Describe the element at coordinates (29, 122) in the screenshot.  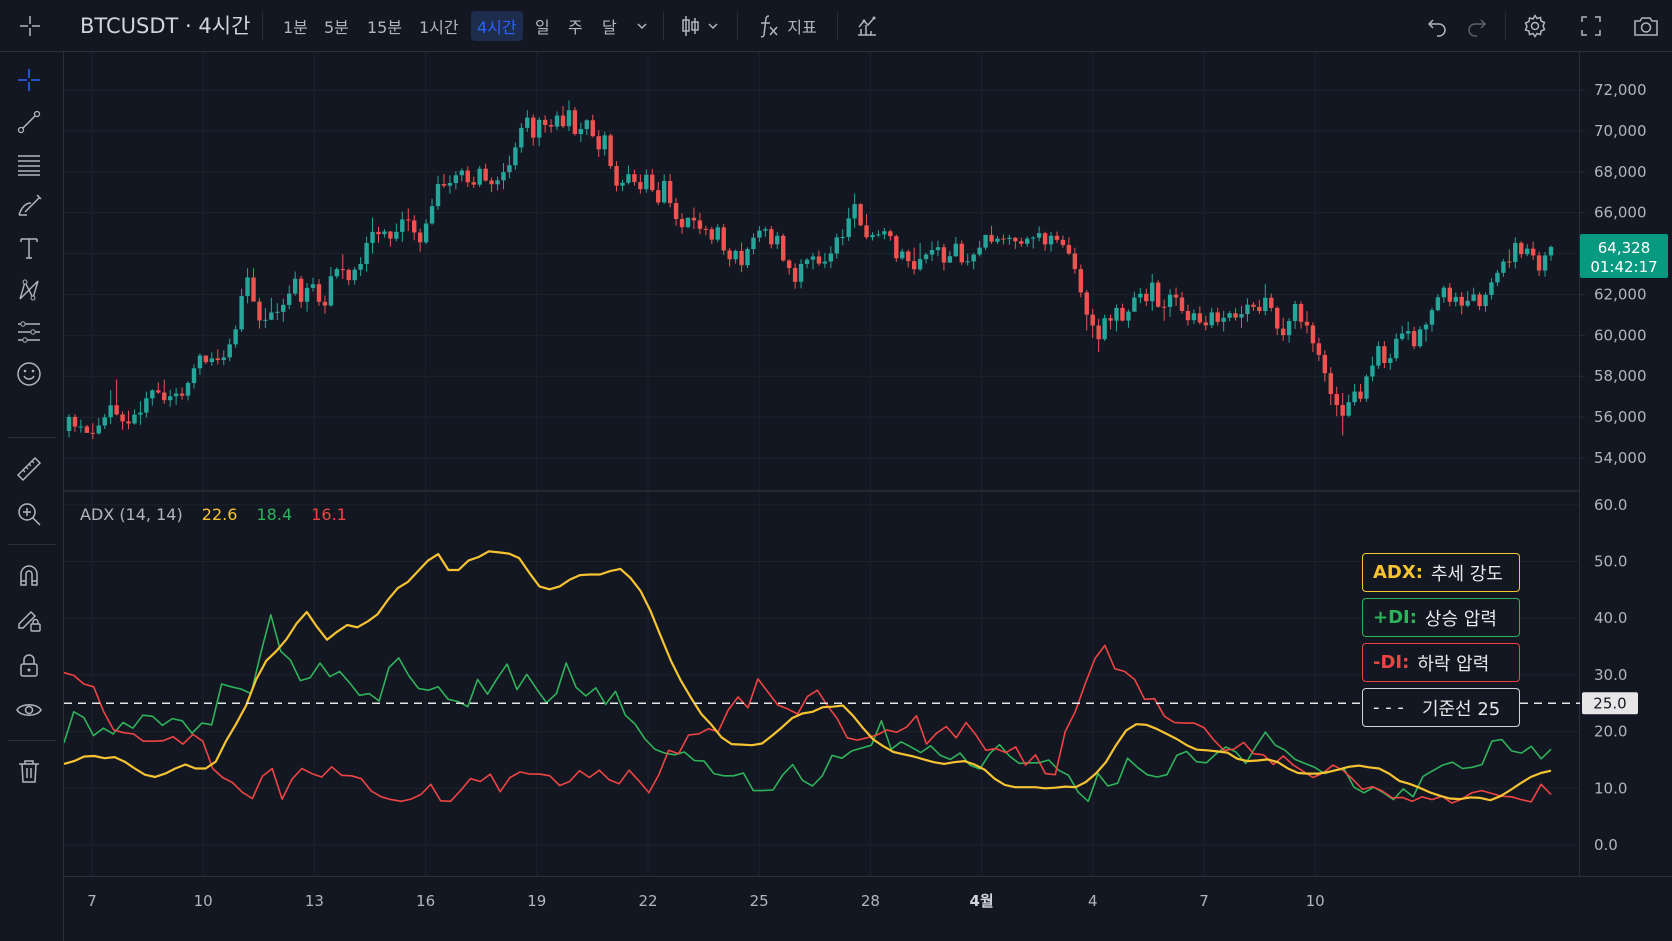
I see `trend-line-icon` at that location.